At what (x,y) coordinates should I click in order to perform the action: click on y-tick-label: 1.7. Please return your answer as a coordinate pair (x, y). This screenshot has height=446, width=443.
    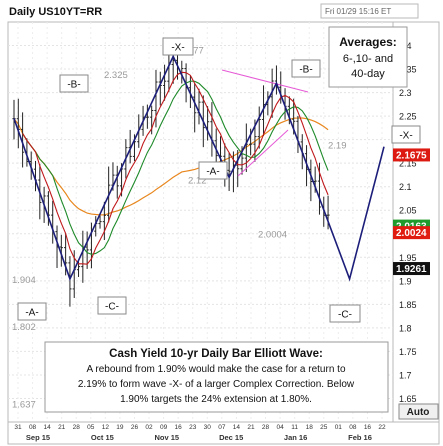
    Looking at the image, I should click on (405, 375).